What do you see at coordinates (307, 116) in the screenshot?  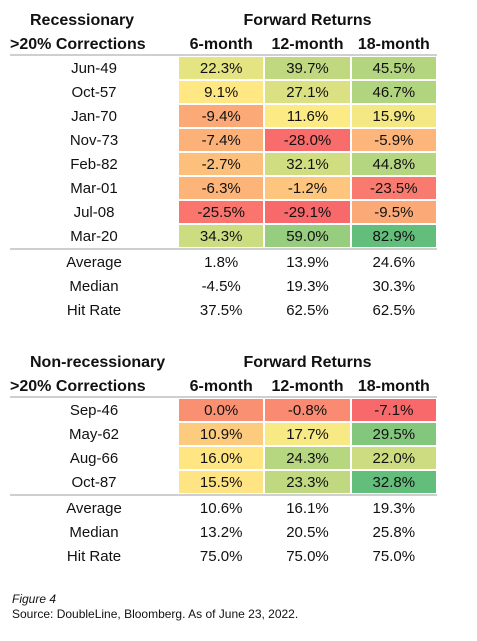 I see `return-cell: 11.6%` at bounding box center [307, 116].